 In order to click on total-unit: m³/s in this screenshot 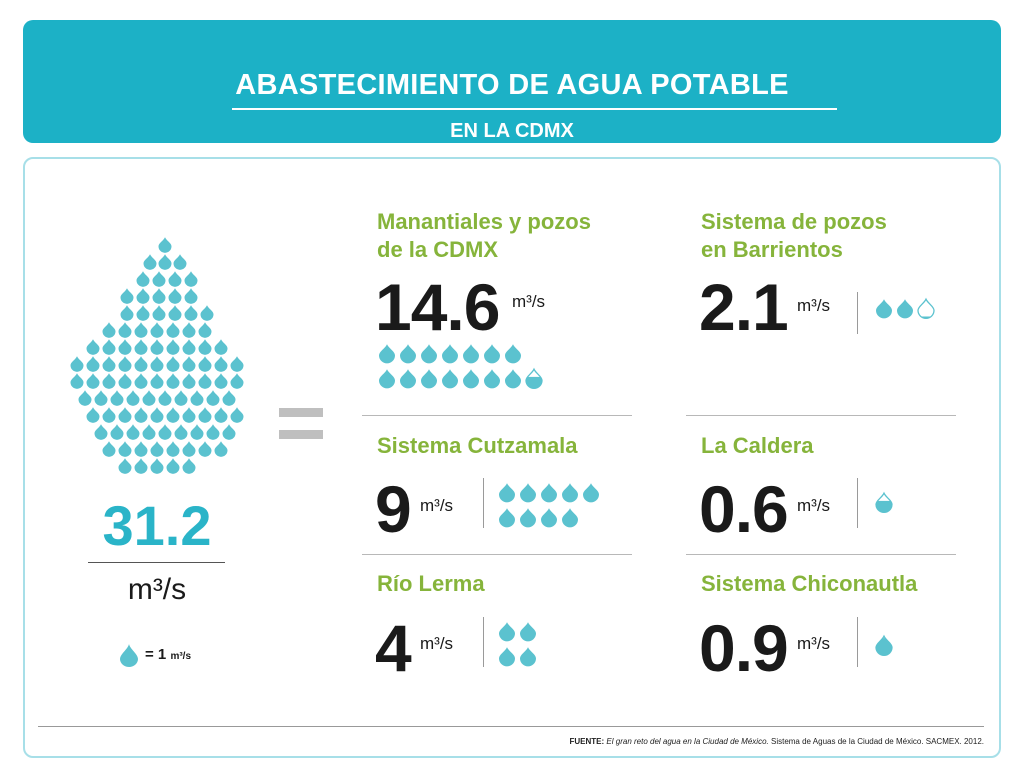, I will do `click(157, 589)`.